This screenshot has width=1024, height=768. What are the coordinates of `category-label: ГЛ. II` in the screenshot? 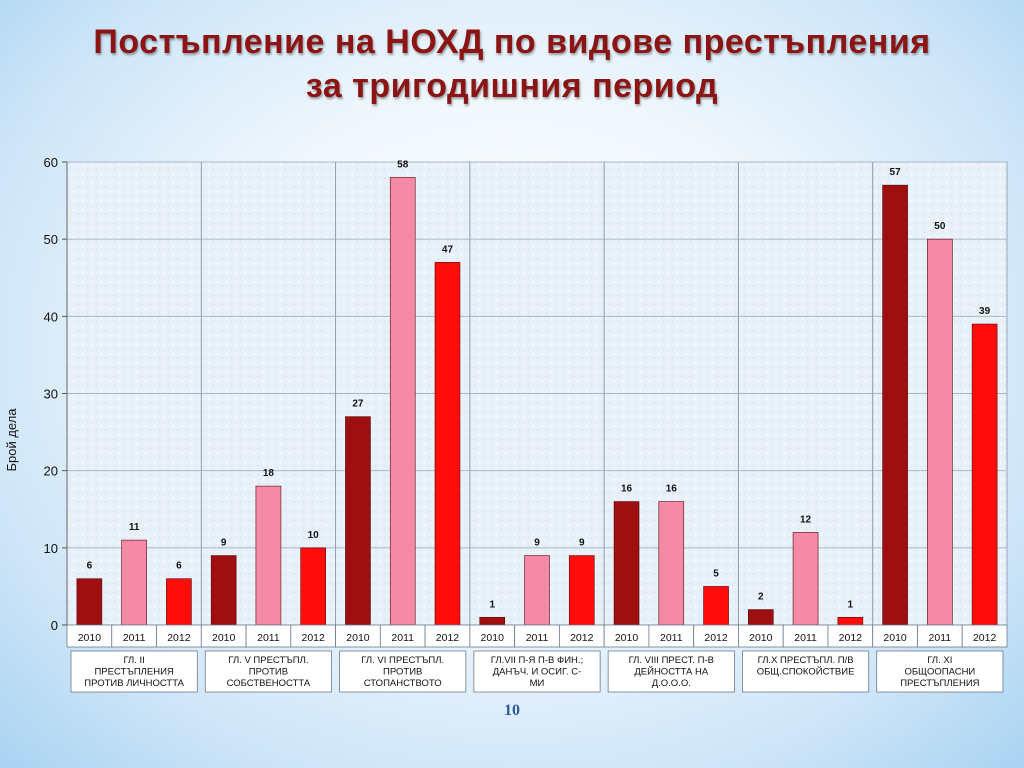 It's located at (133, 660).